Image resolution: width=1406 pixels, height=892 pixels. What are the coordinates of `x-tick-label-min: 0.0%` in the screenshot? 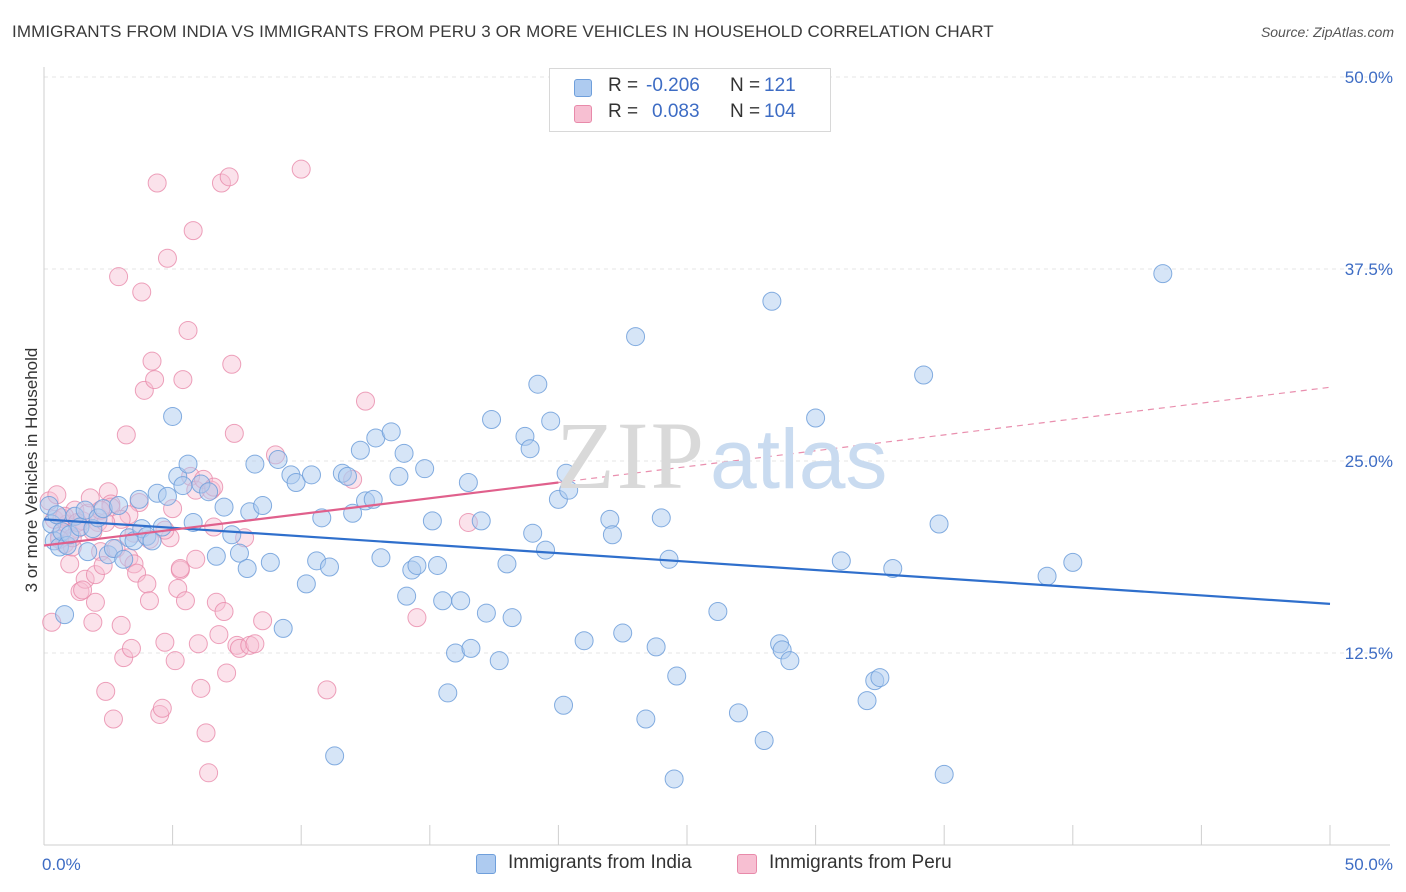 It's located at (61, 864).